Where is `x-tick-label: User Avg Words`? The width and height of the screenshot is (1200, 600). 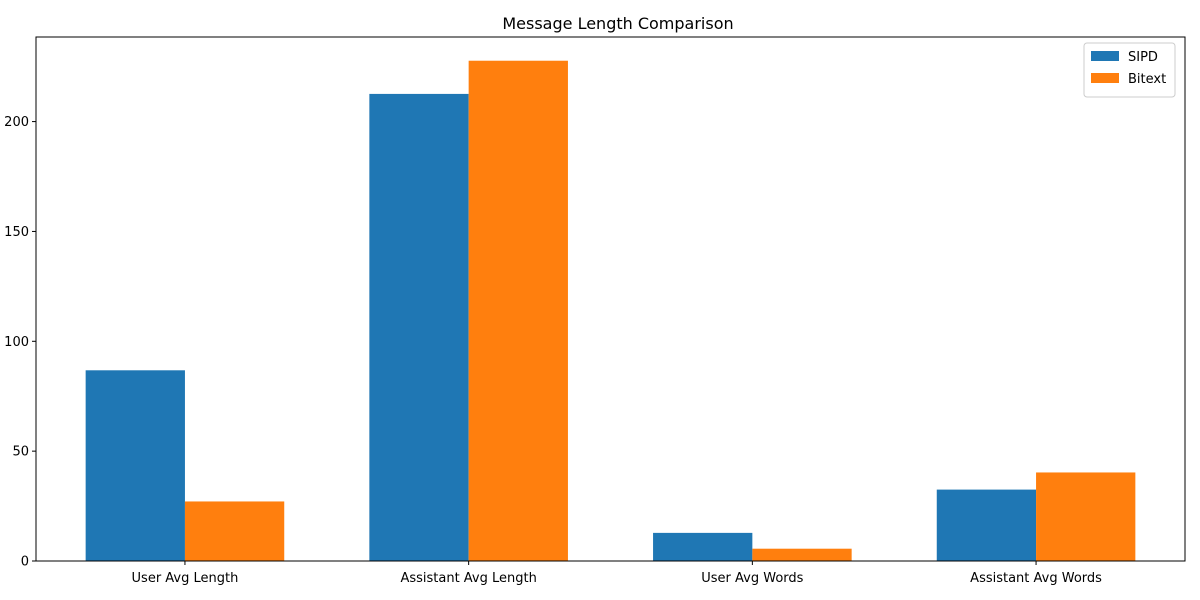 x-tick-label: User Avg Words is located at coordinates (752, 578).